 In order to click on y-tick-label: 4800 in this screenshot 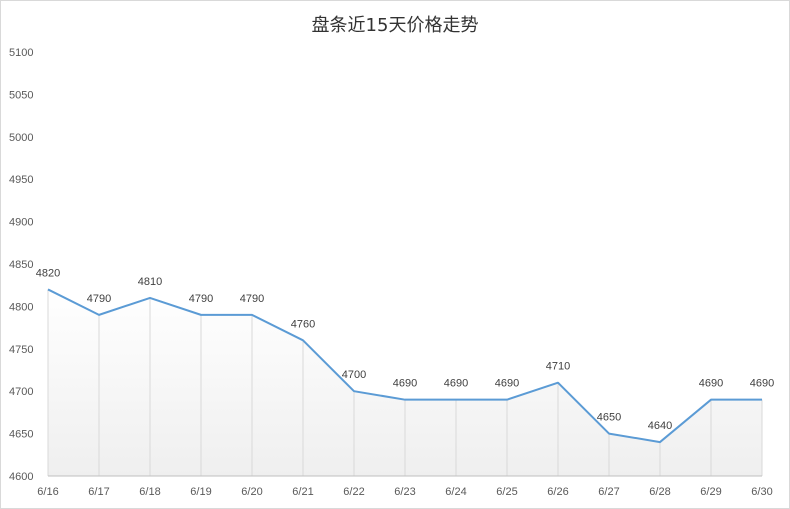, I will do `click(21, 307)`.